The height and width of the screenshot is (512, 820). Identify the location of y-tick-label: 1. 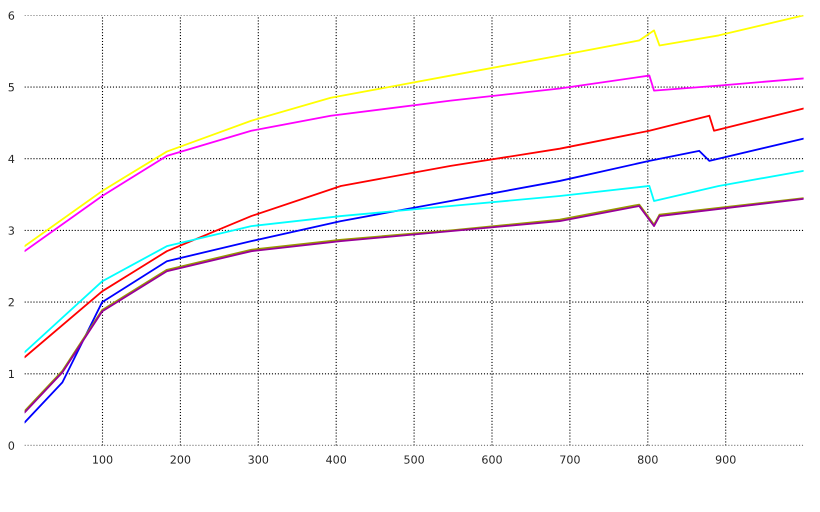
(11, 374).